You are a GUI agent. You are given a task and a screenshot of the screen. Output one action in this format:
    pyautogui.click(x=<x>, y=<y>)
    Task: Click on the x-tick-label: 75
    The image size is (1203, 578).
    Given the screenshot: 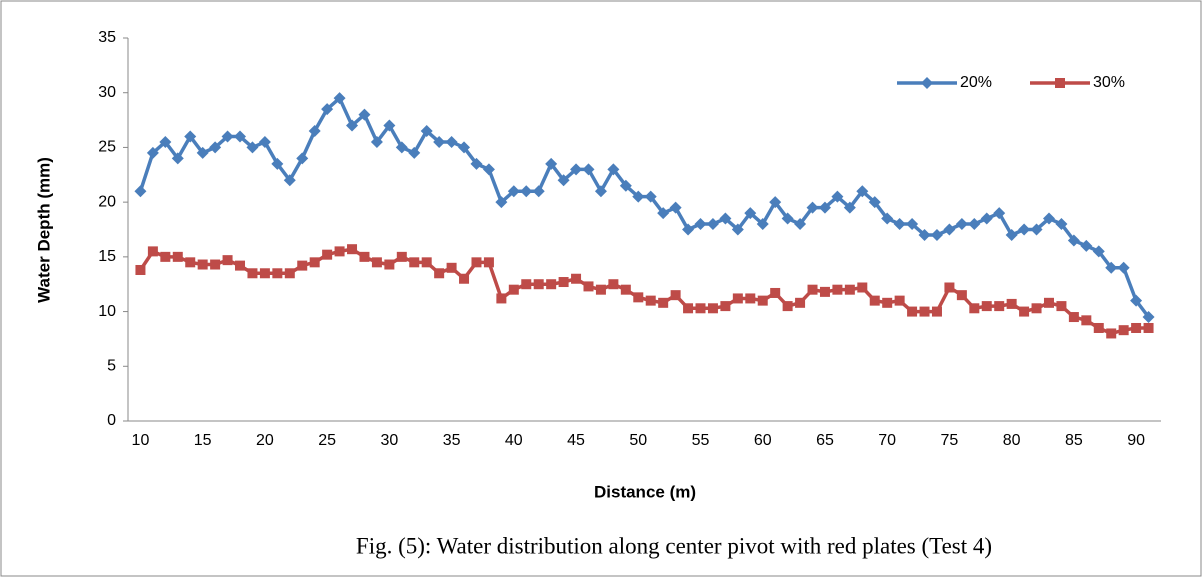 What is the action you would take?
    pyautogui.click(x=950, y=440)
    